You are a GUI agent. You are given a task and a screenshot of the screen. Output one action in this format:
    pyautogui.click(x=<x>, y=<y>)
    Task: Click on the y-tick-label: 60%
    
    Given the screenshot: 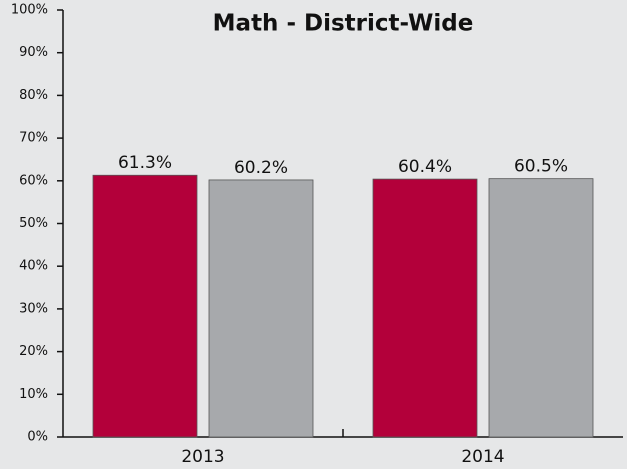 What is the action you would take?
    pyautogui.click(x=33, y=180)
    